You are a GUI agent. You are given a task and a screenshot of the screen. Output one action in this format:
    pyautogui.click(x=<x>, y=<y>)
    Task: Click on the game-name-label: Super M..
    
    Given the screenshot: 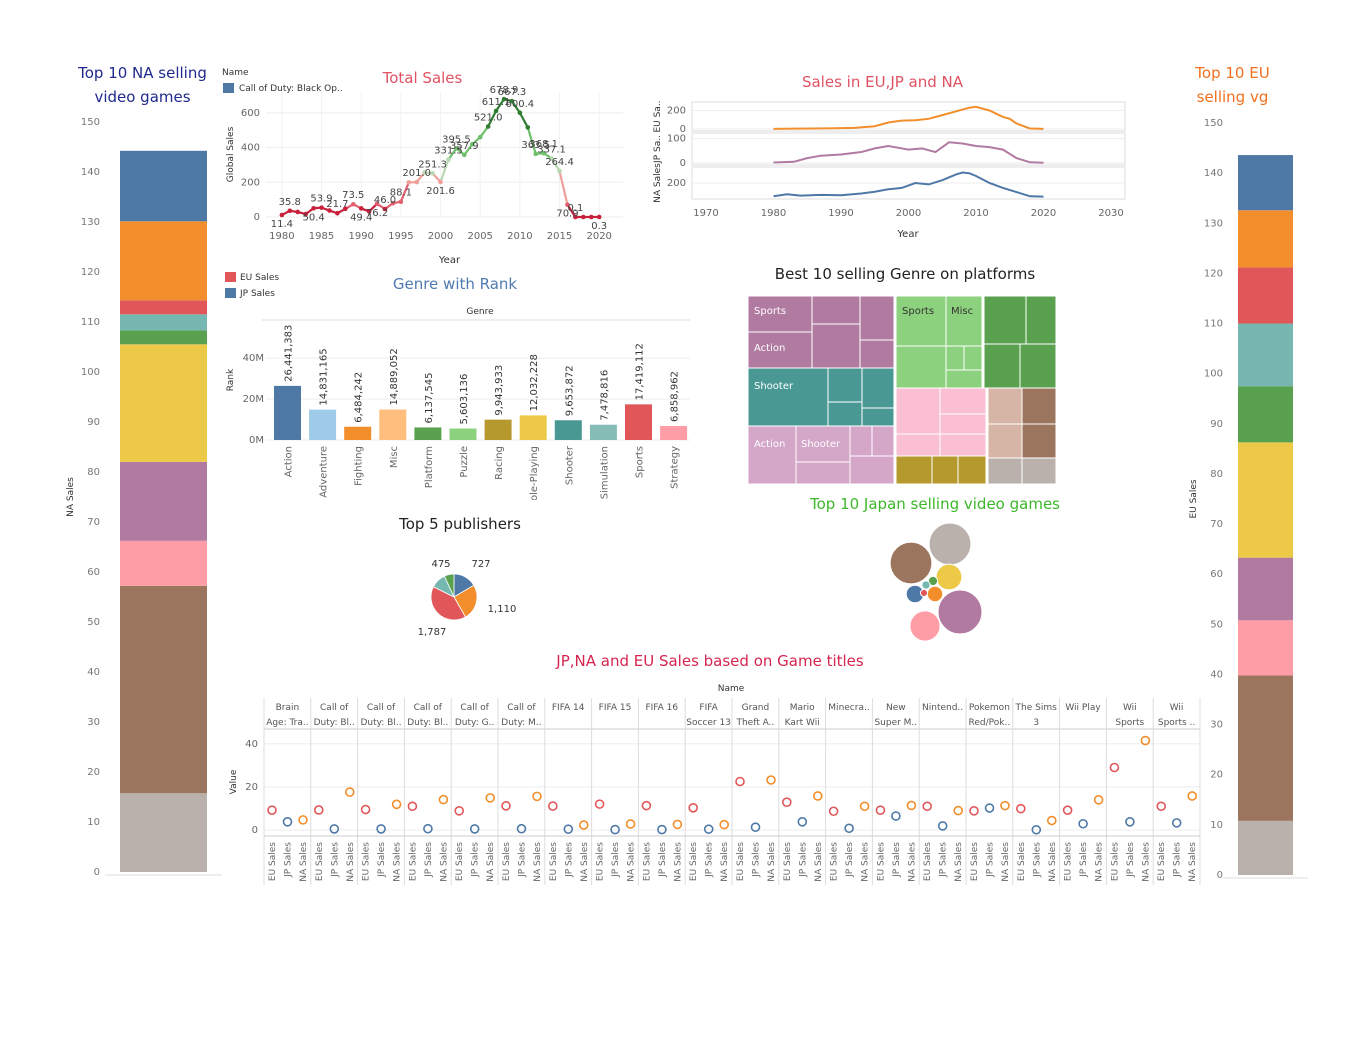 What is the action you would take?
    pyautogui.click(x=895, y=723)
    